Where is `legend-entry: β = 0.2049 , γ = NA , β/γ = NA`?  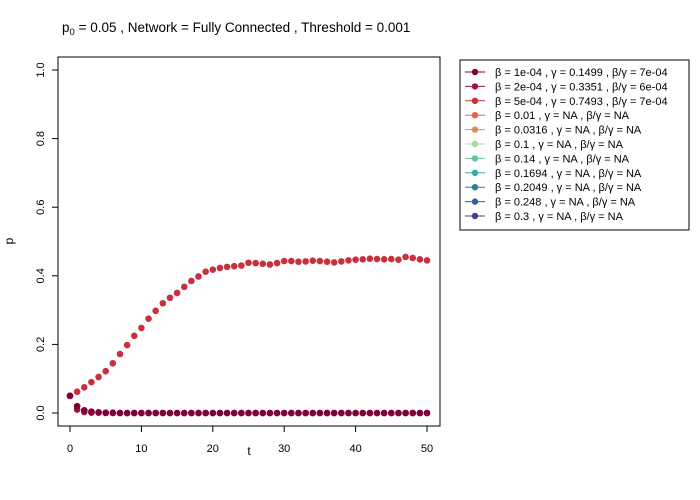
legend-entry: β = 0.2049 , γ = NA , β/γ = NA is located at coordinates (553, 188).